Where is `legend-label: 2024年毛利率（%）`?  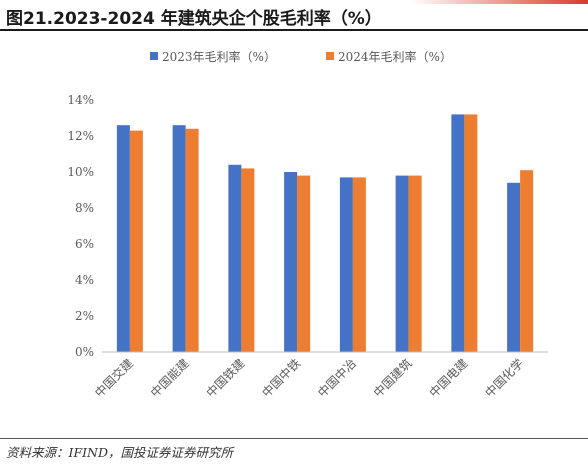 legend-label: 2024年毛利率（%） is located at coordinates (395, 56).